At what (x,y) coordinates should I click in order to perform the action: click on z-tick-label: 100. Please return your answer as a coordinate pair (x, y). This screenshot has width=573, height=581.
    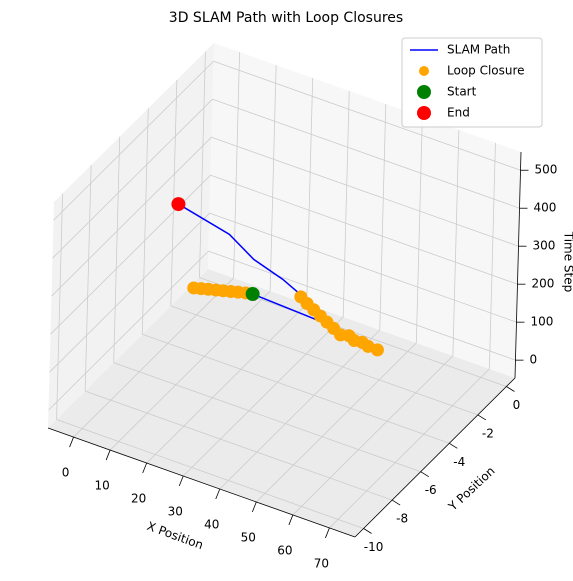
    Looking at the image, I should click on (541, 322).